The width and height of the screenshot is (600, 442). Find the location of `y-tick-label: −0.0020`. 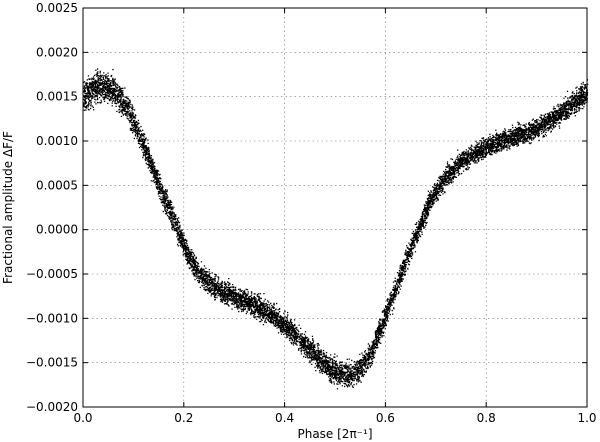

y-tick-label: −0.0020 is located at coordinates (52, 407).